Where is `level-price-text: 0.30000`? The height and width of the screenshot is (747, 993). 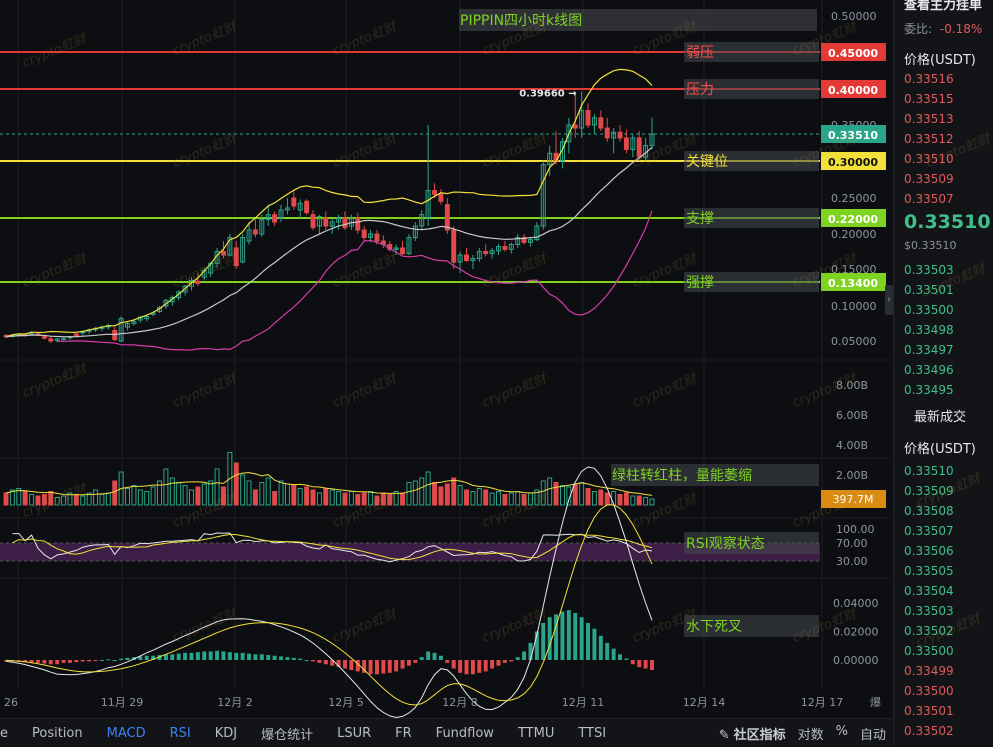
level-price-text: 0.30000 is located at coordinates (853, 162).